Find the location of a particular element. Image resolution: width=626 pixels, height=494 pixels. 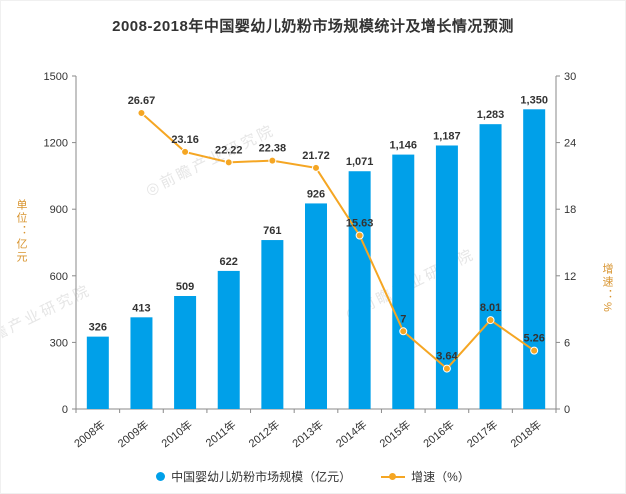

bar-value-label: 1,187 is located at coordinates (447, 136).